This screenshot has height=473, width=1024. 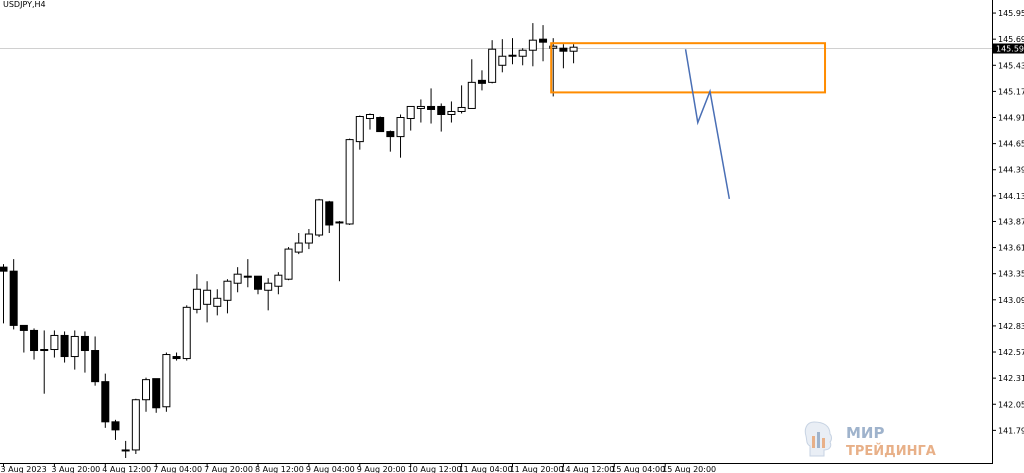 I want to click on y-tick-label: 143.875, so click(x=1011, y=221).